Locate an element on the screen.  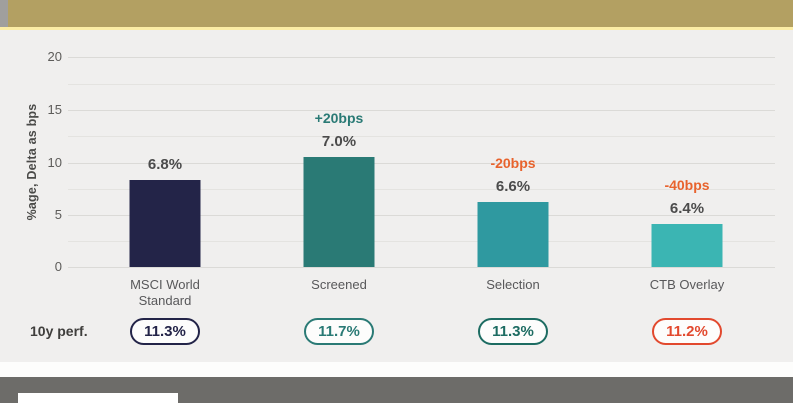
y-tick-15: 15 is located at coordinates (54, 109).